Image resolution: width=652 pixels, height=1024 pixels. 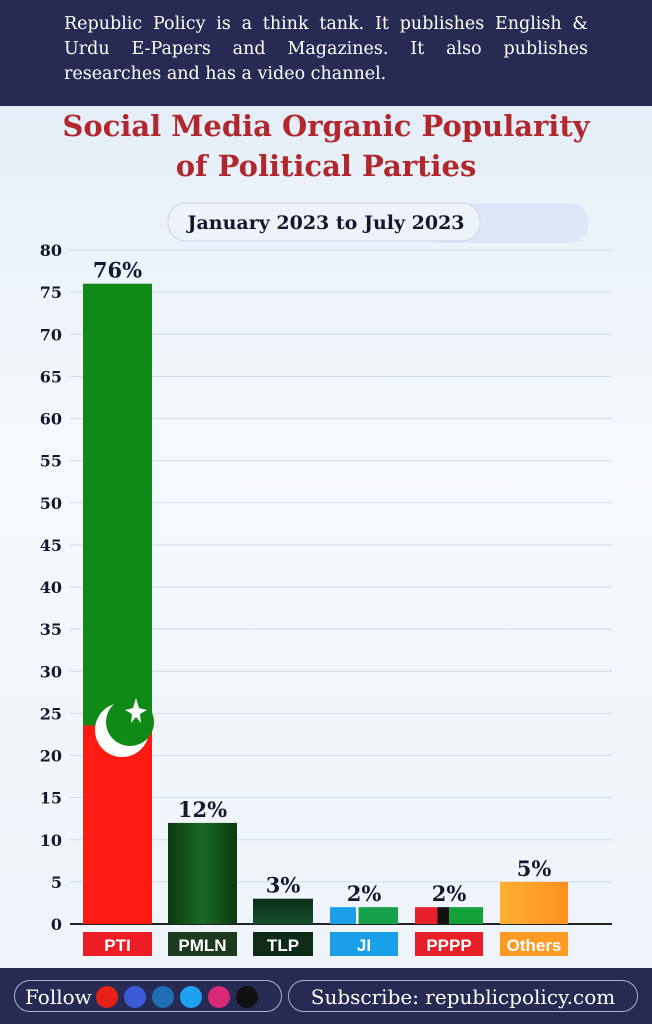 I want to click on x-tick-label: PPPP, so click(x=448, y=945).